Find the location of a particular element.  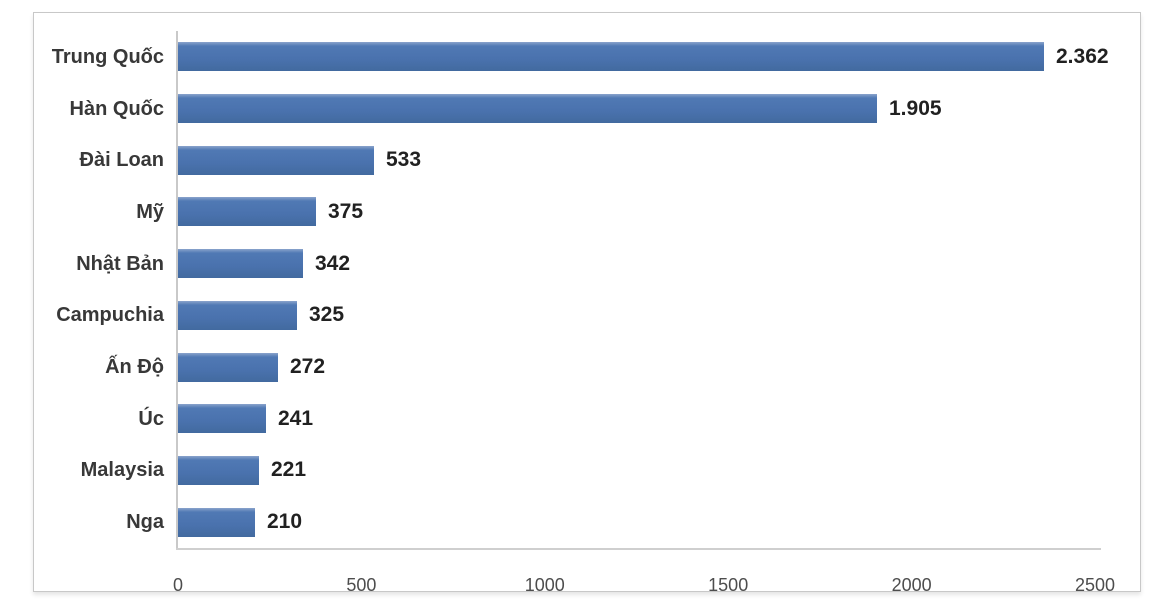

category-label: Nhật Bản is located at coordinates (120, 263).